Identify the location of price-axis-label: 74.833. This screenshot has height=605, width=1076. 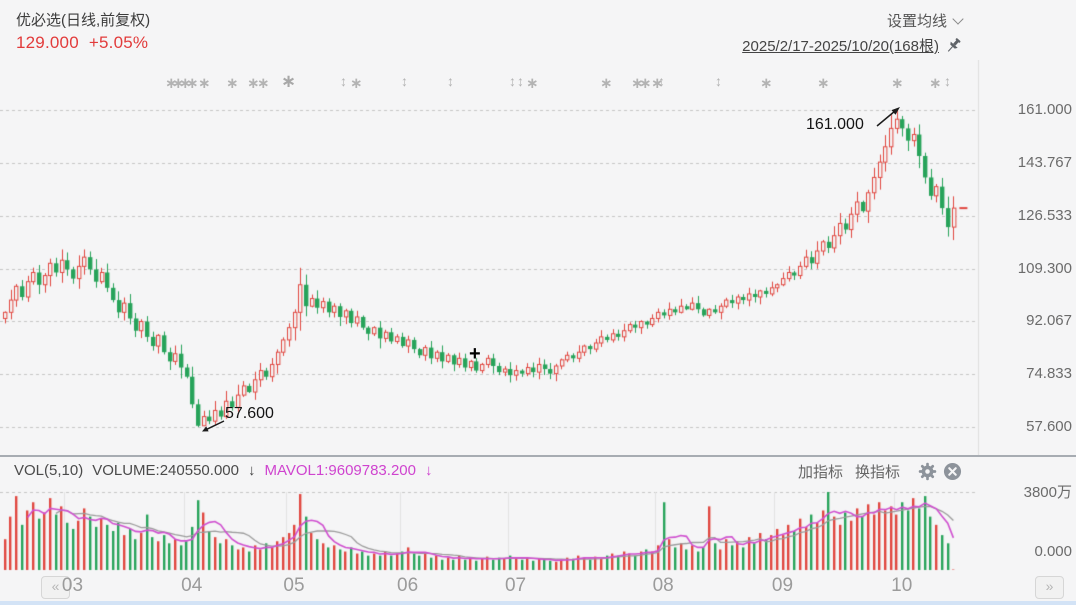
(1049, 374).